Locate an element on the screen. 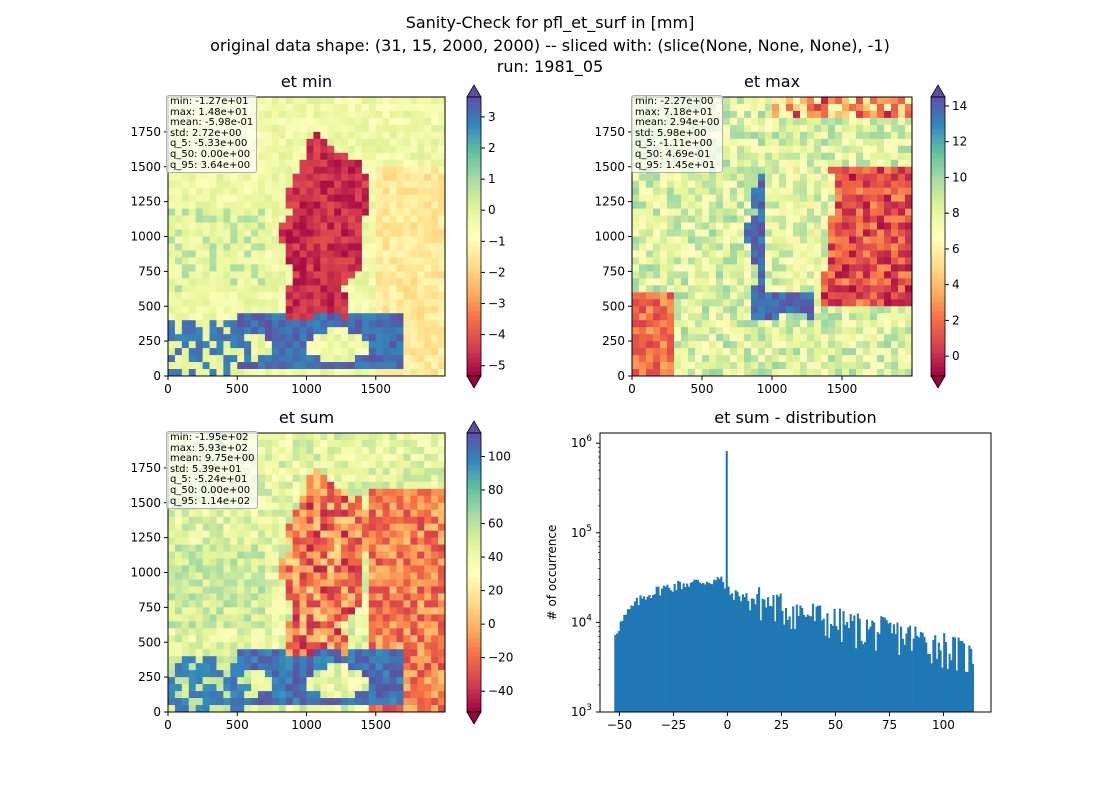  x-tick-label: 0 is located at coordinates (632, 389).